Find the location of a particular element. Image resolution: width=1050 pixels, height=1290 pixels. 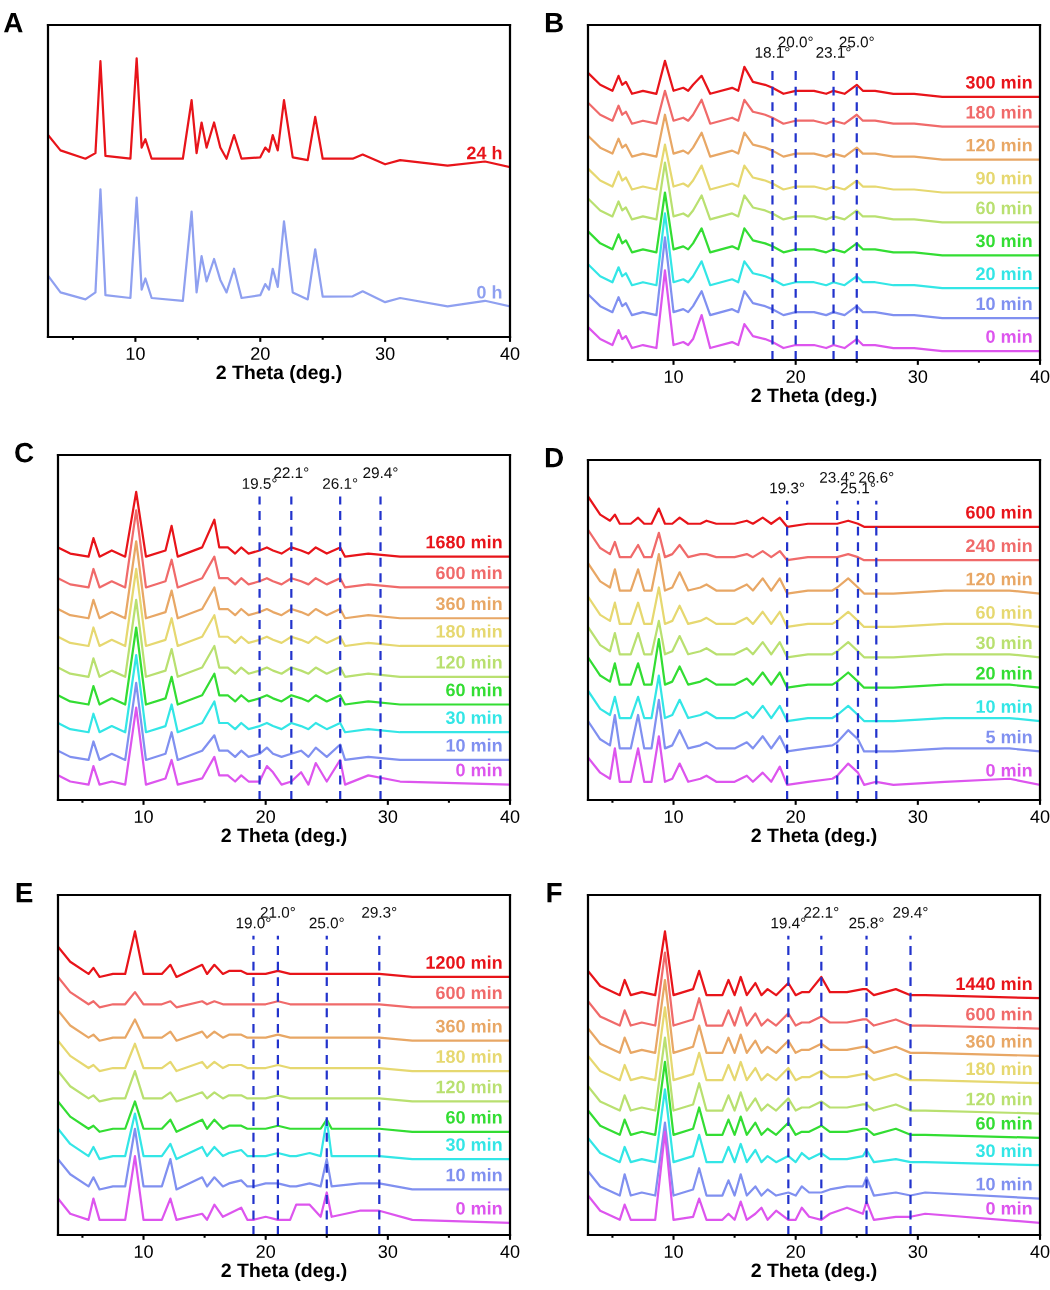

series-label: 24 h is located at coordinates (484, 153).